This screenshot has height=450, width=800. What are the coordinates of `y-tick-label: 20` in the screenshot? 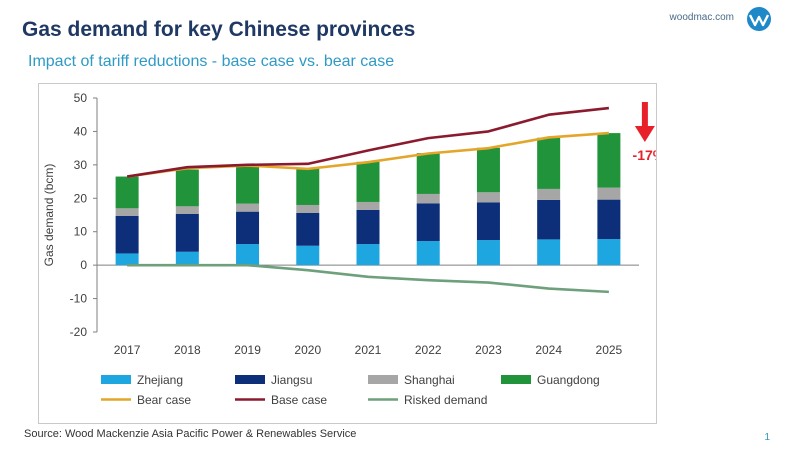 It's located at (81, 198).